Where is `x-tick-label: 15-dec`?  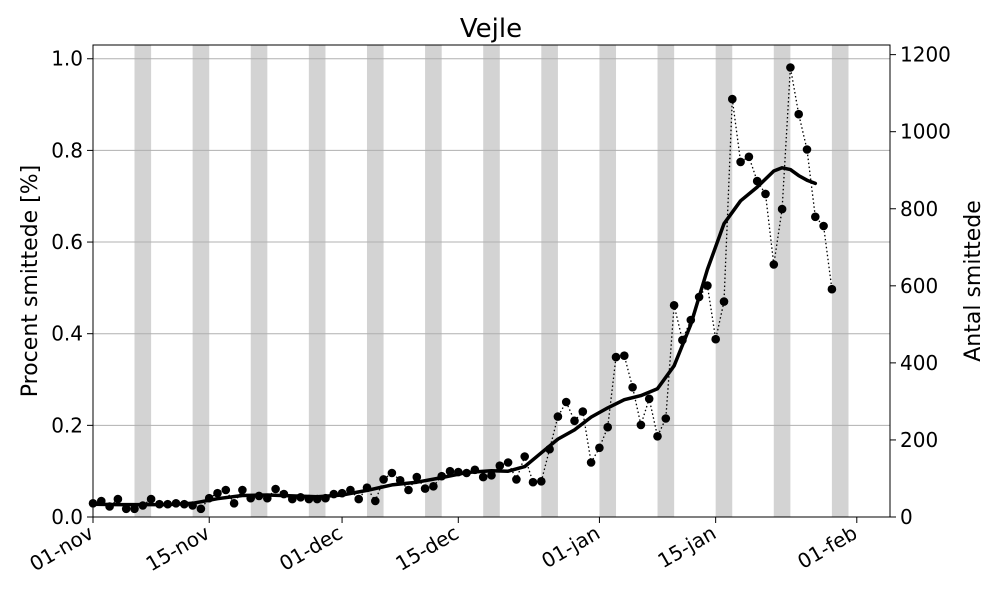 x-tick-label: 15-dec is located at coordinates (426, 548).